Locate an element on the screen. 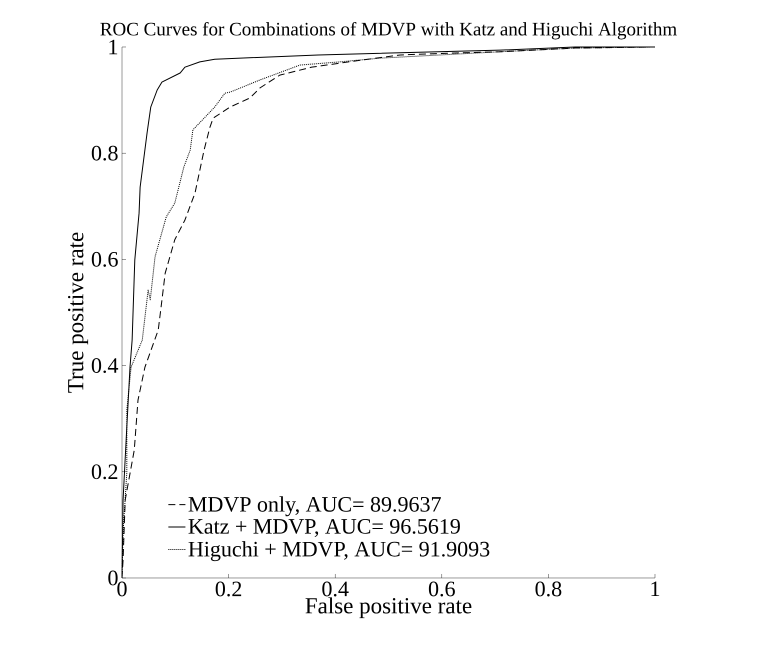 The width and height of the screenshot is (769, 650). y-tick-label: 0.8 is located at coordinates (105, 153).